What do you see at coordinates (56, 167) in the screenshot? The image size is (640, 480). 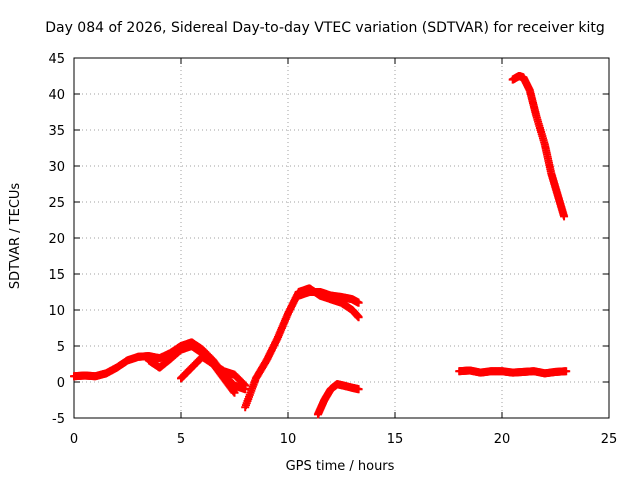 I see `y-tick-label: 30` at bounding box center [56, 167].